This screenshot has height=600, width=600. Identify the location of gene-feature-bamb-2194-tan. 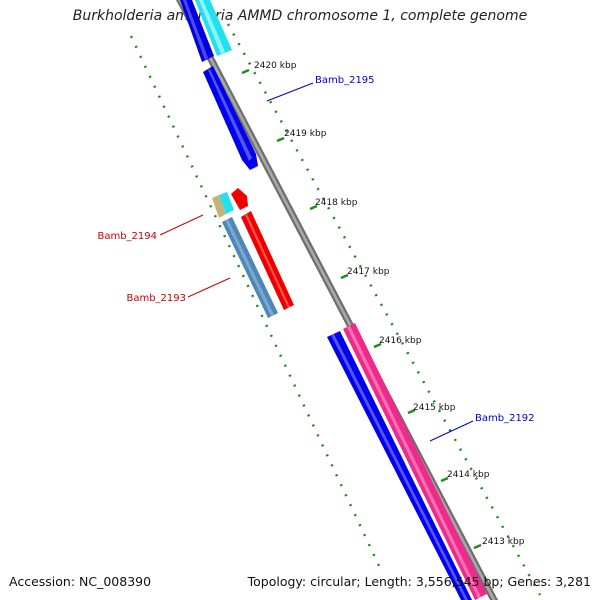
(219, 206).